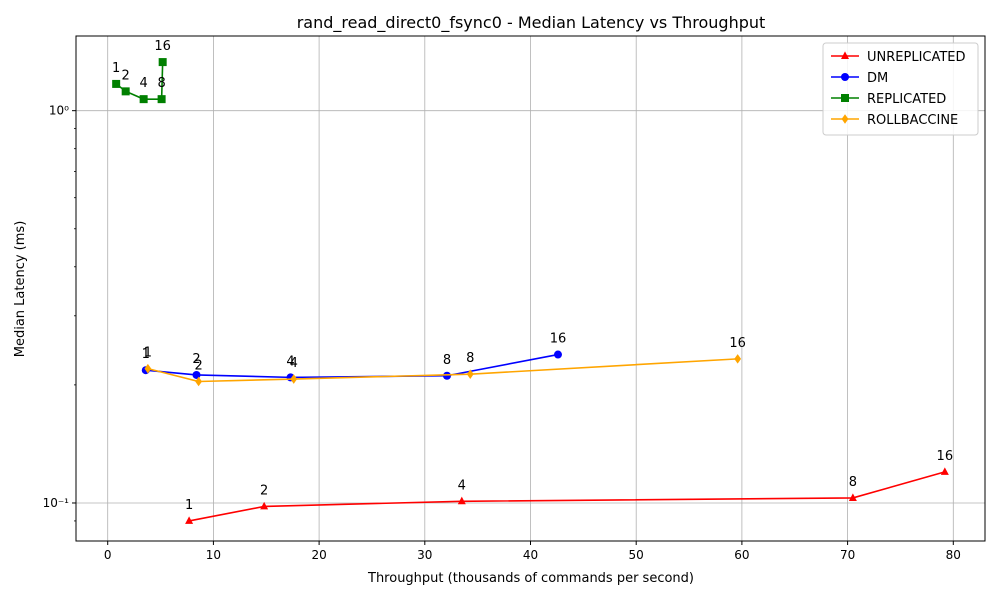 This screenshot has height=604, width=1000. I want to click on x-tick-label: 20, so click(318, 555).